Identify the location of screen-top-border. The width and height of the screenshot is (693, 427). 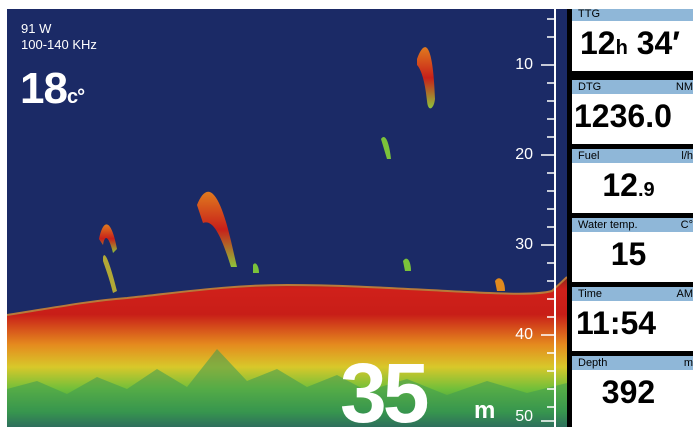
(346, 4).